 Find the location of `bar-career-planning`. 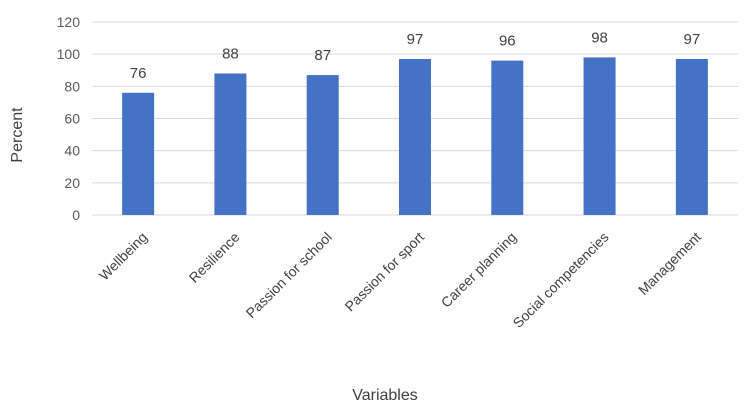

bar-career-planning is located at coordinates (507, 137).